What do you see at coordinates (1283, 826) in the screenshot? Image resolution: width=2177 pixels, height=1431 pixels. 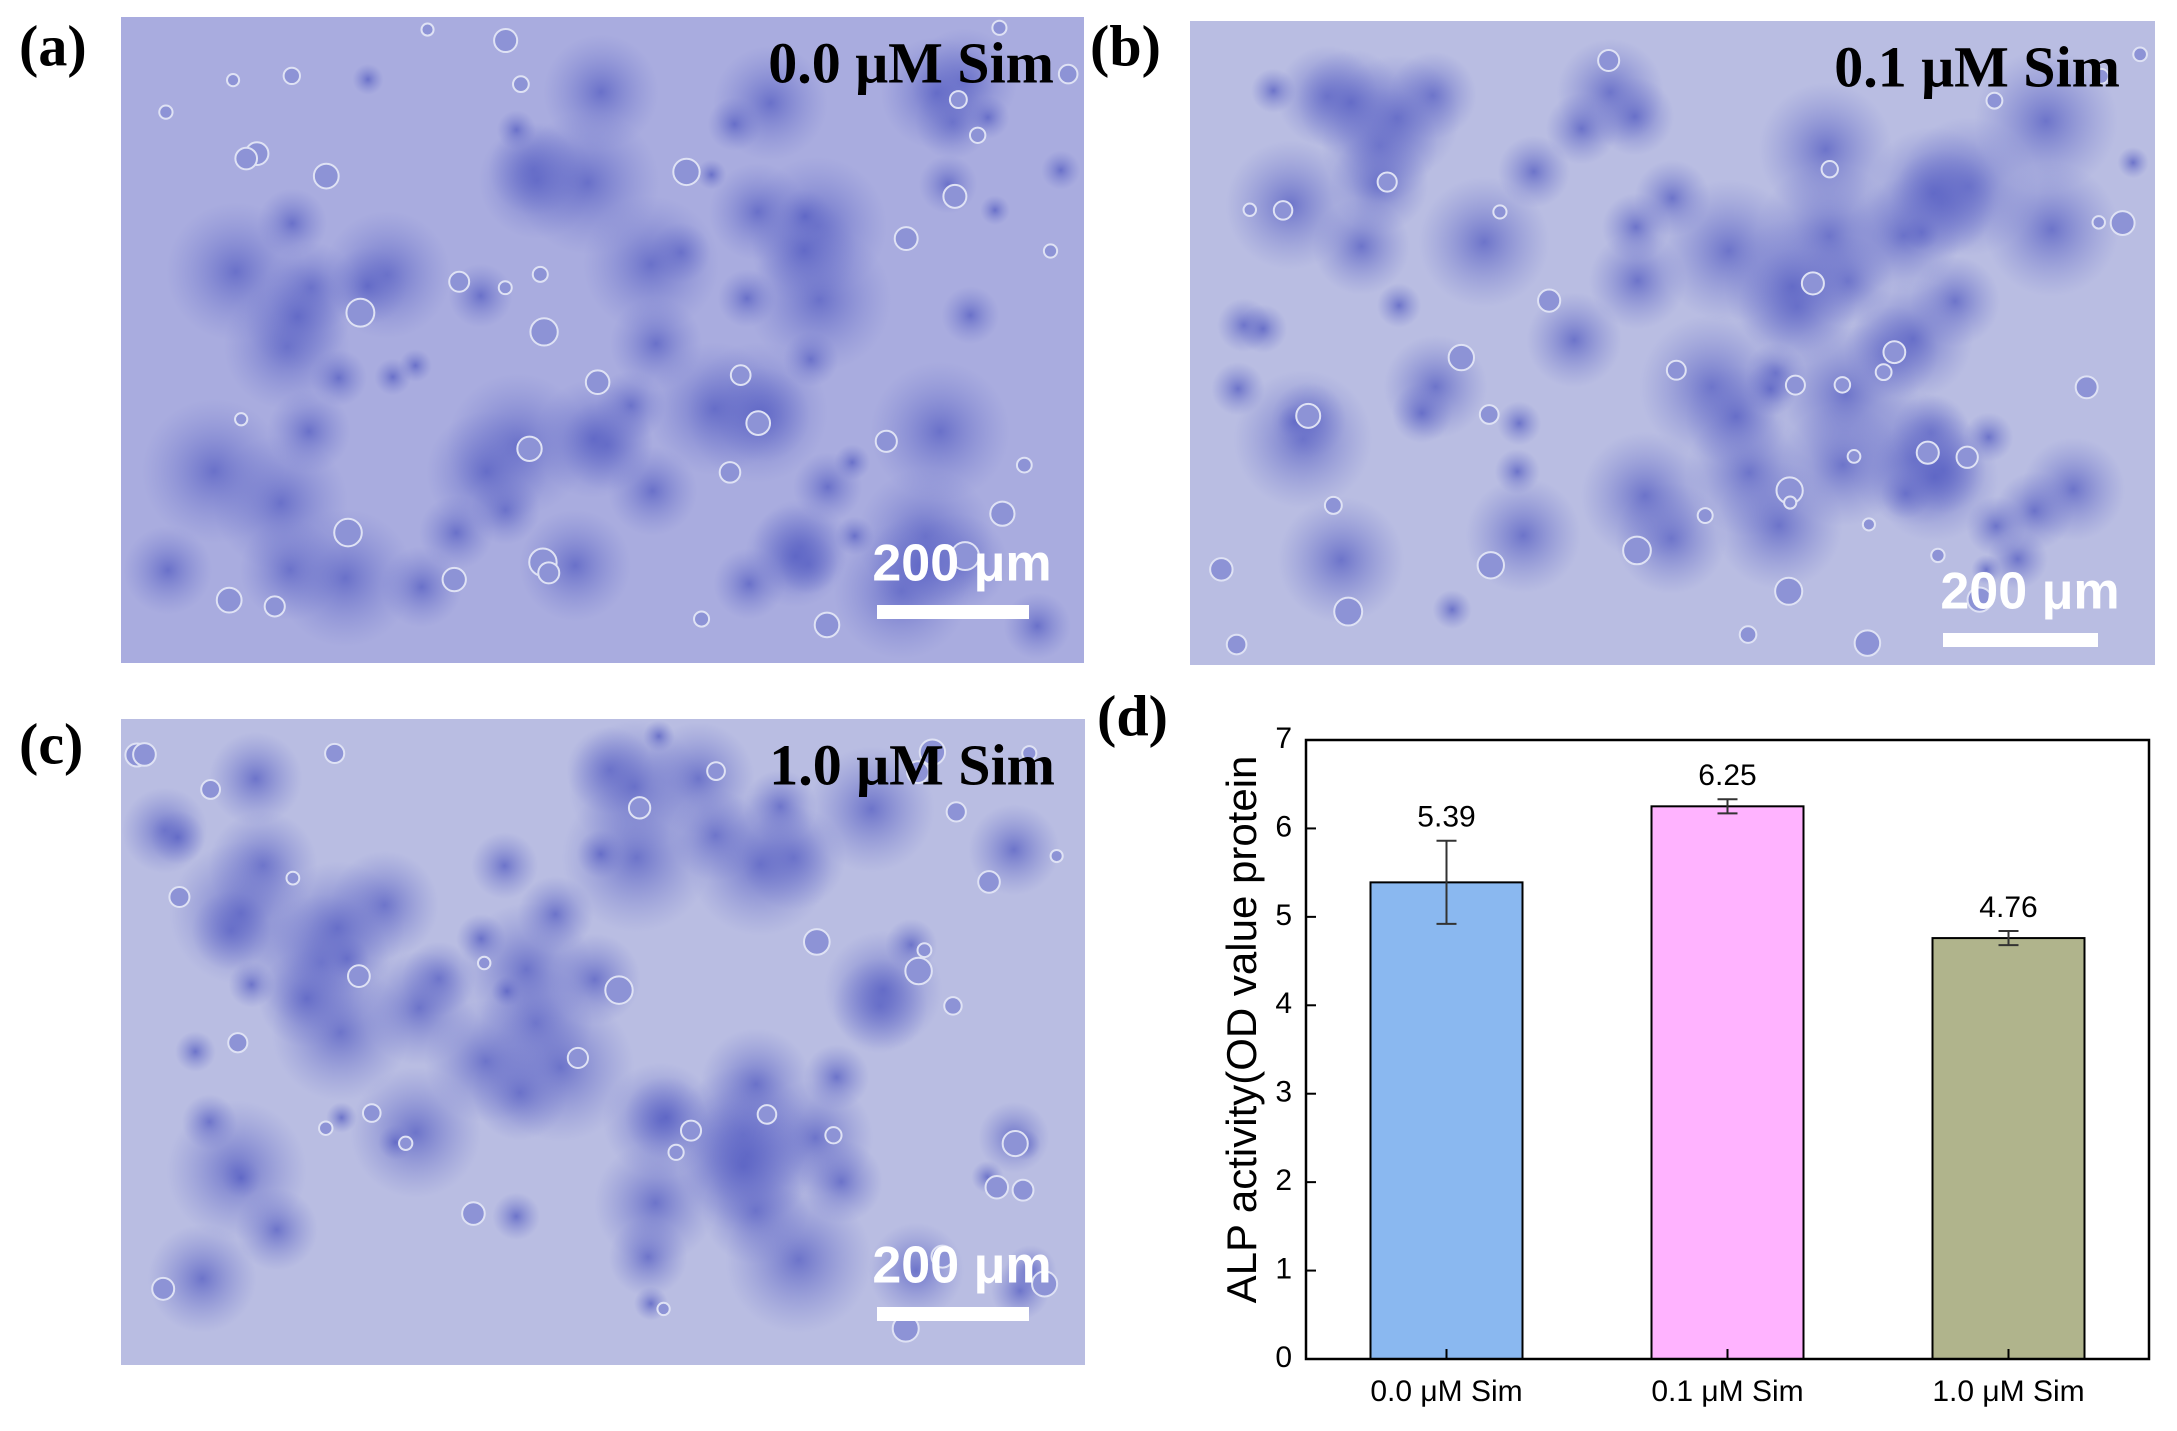 I see `y-tick-label: 6` at bounding box center [1283, 826].